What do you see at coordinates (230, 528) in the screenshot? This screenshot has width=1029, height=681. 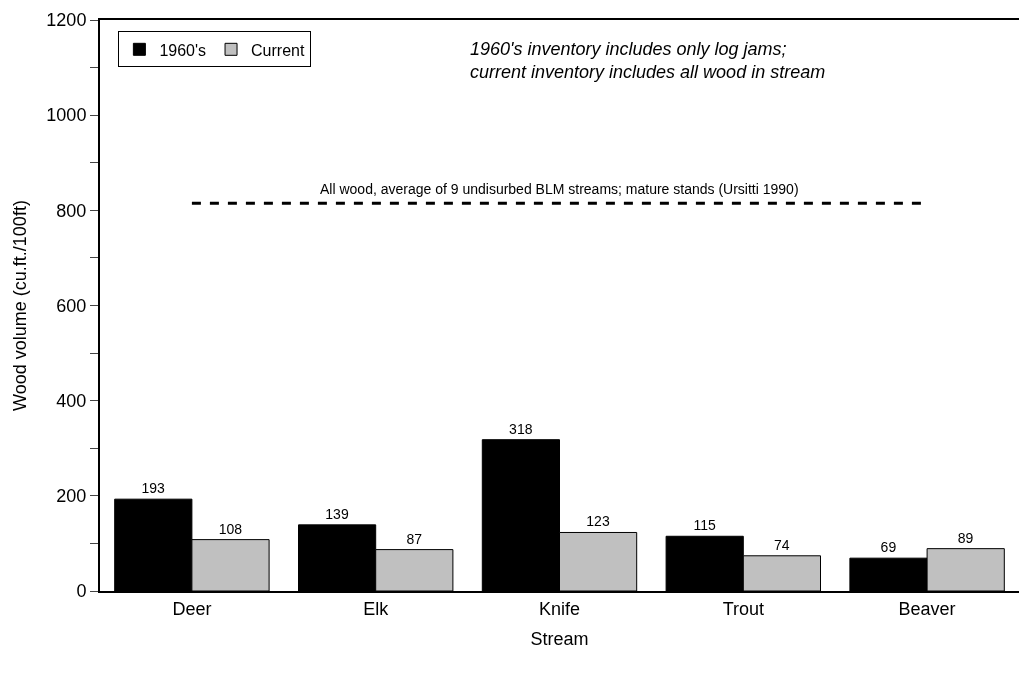 I see `data-label: 108` at bounding box center [230, 528].